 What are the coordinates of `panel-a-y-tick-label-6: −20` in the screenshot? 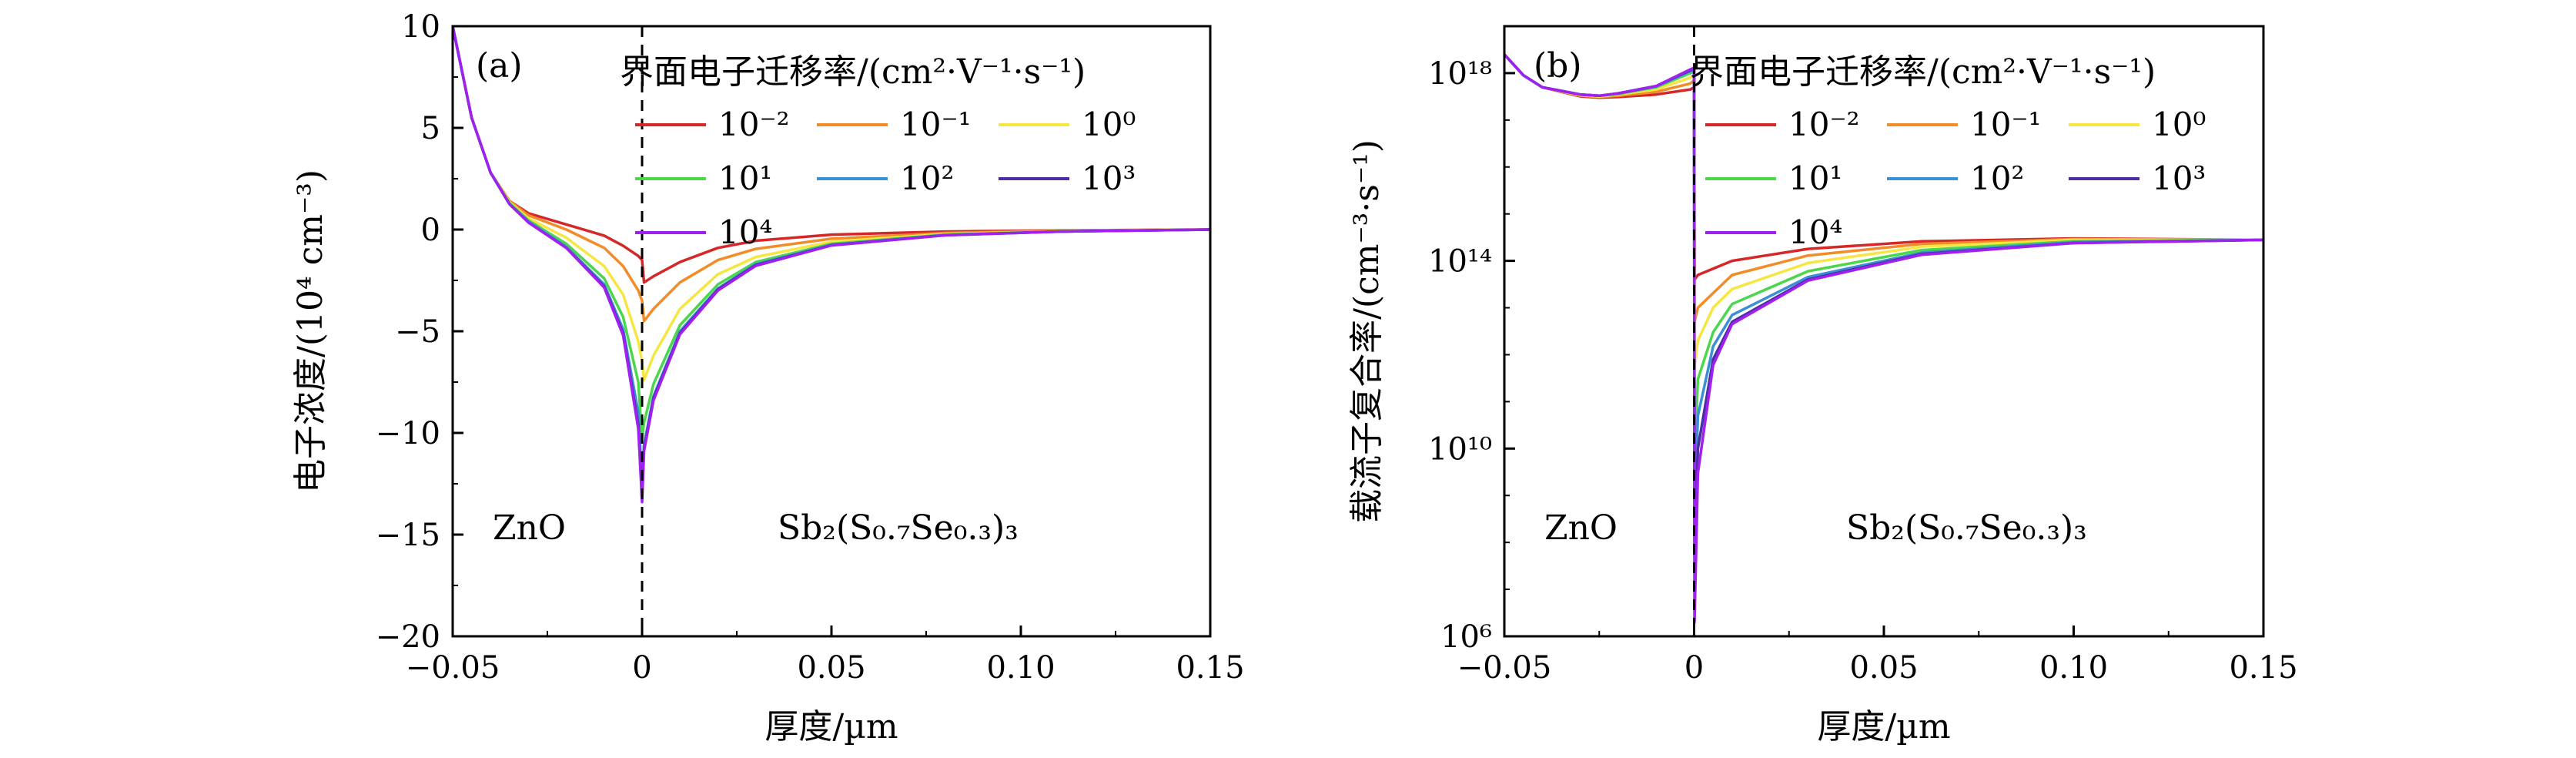 It's located at (408, 637).